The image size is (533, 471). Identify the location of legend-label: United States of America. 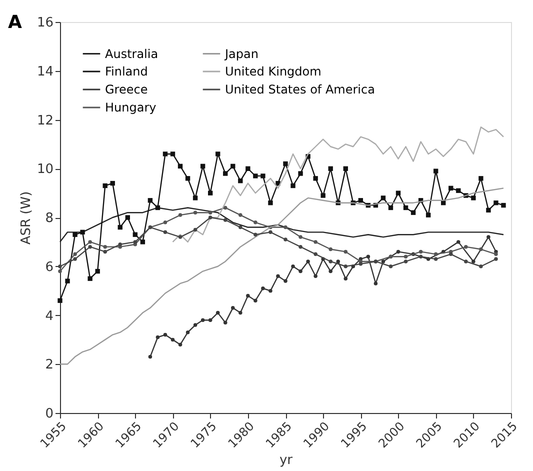
(300, 89).